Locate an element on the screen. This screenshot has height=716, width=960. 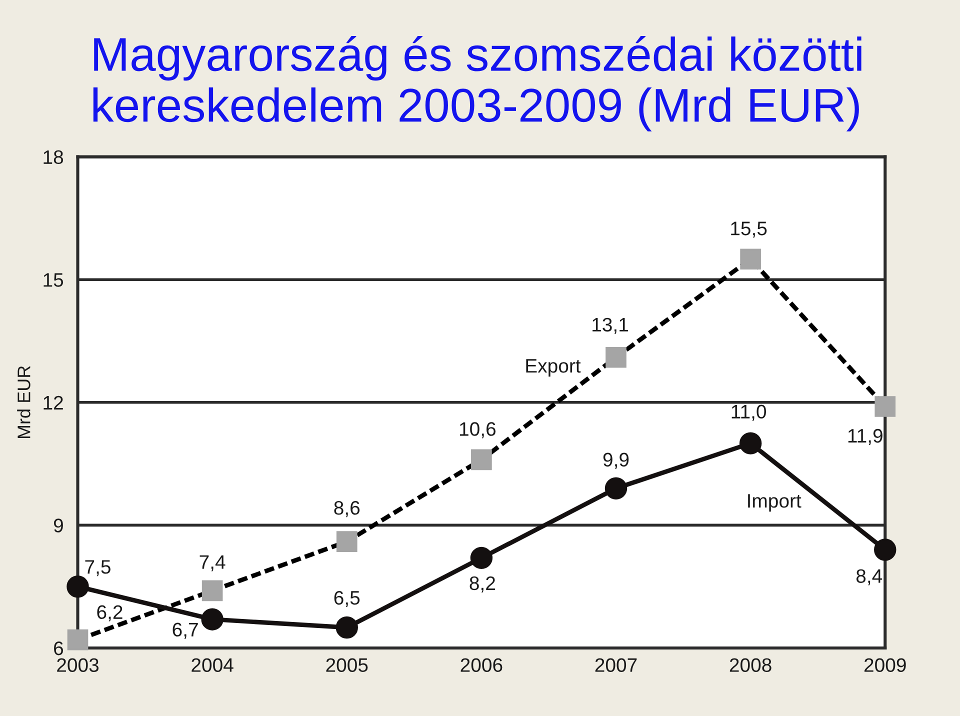
x-tick-label: 2007 is located at coordinates (616, 665).